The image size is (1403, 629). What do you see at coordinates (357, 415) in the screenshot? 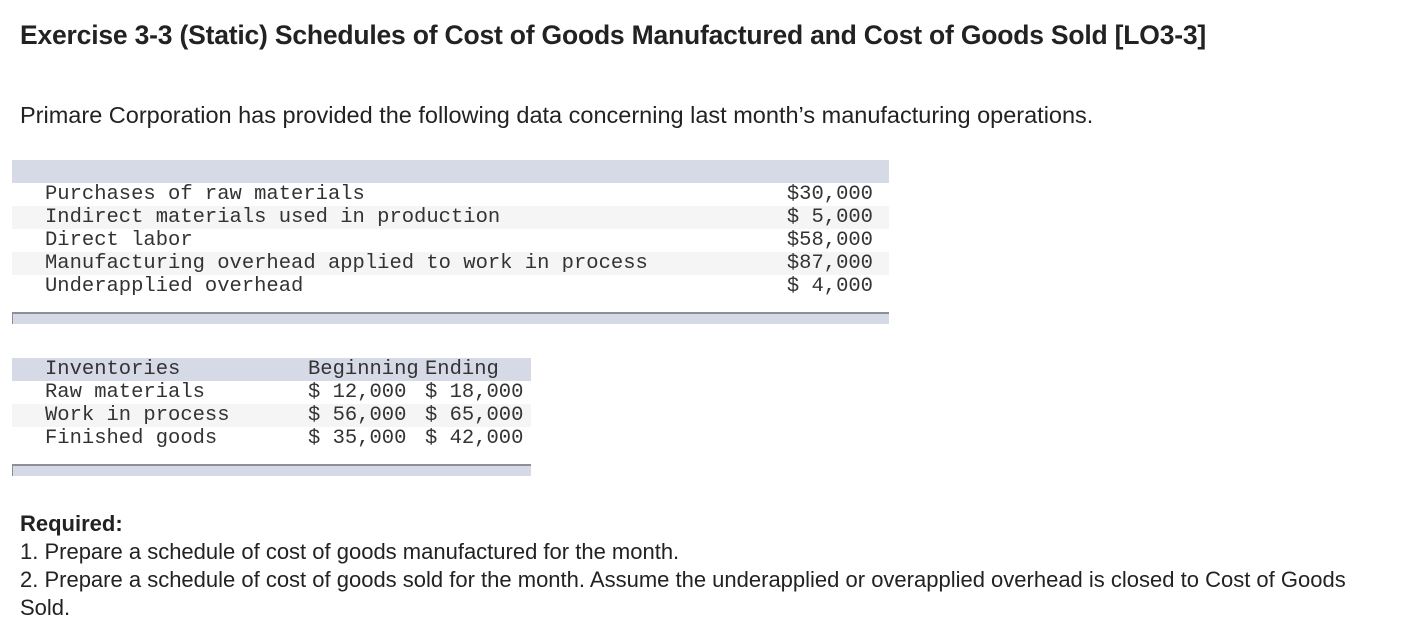
I see `beginning-value: $ 56,000` at bounding box center [357, 415].